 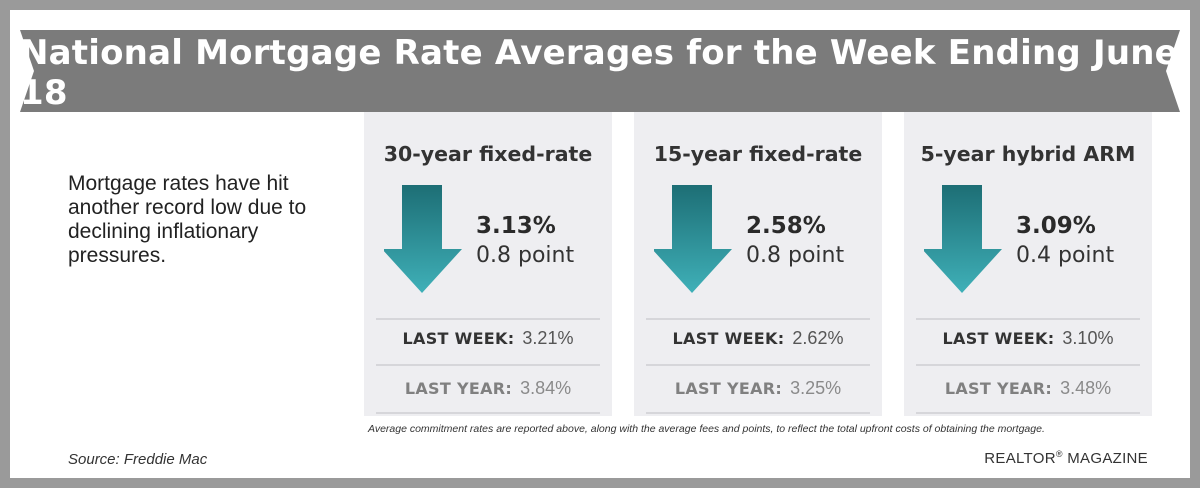 What do you see at coordinates (488, 154) in the screenshot?
I see `loan-type-title: 30-year fixed-rate` at bounding box center [488, 154].